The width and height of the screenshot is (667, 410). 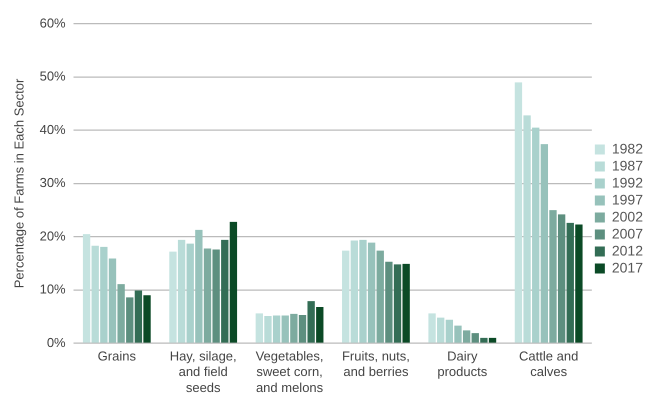 What do you see at coordinates (628, 182) in the screenshot?
I see `legend-label: 1992` at bounding box center [628, 182].